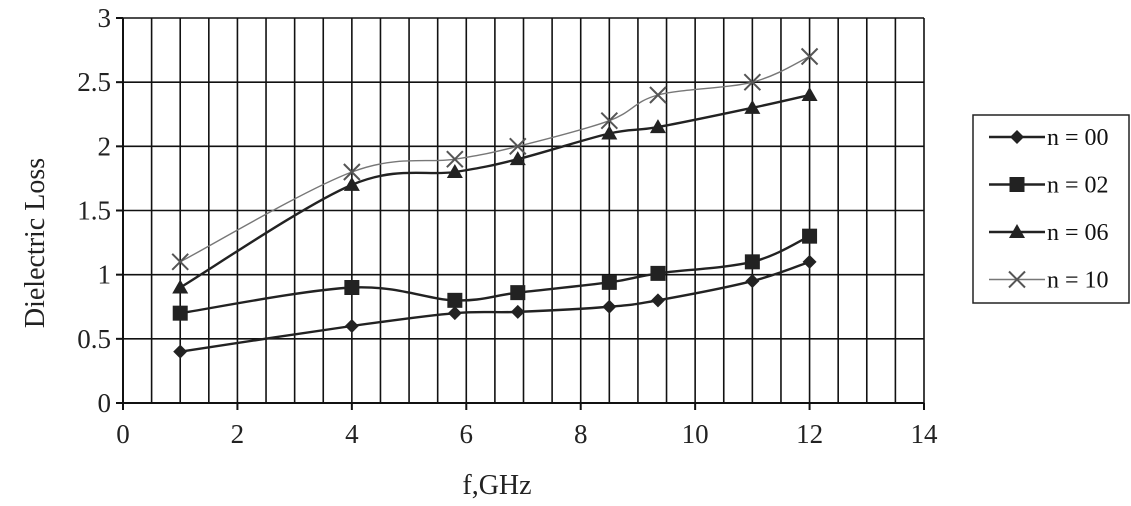 The image size is (1131, 506). I want to click on y-tick-labels: 0 0.5 1 1.5 2 2.5 3, so click(94, 210).